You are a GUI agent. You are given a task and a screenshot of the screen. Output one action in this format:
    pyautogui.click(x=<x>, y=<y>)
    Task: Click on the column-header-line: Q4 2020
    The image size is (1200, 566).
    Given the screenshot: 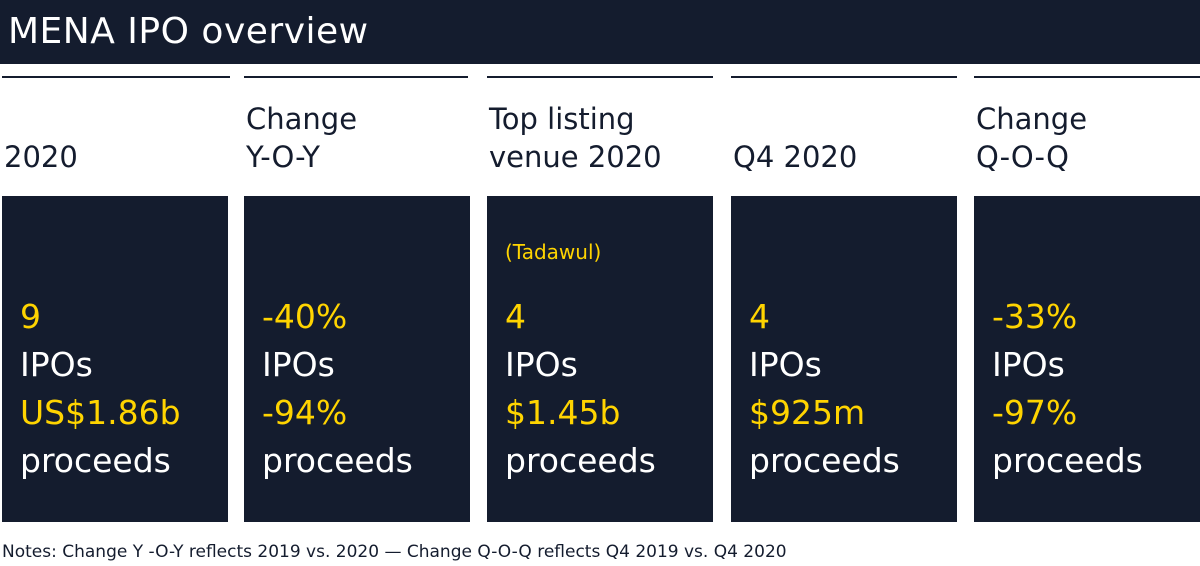 What is the action you would take?
    pyautogui.click(x=795, y=157)
    